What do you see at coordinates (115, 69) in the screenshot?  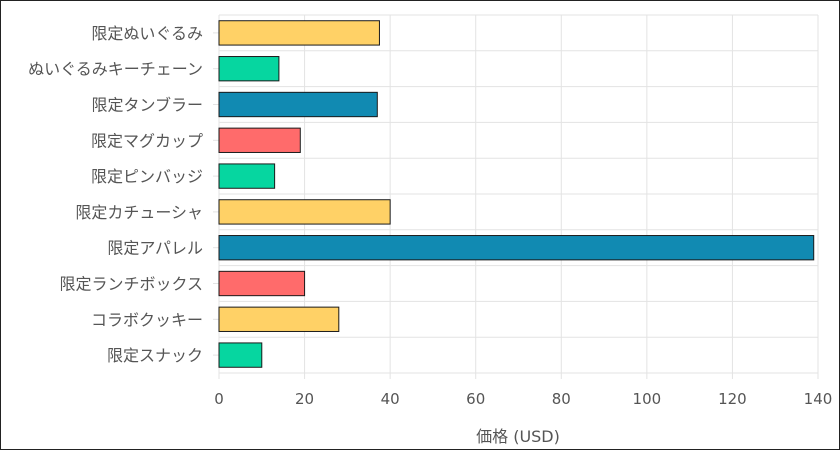 I see `category-label: ぬいぐるみキーチェーン` at bounding box center [115, 69].